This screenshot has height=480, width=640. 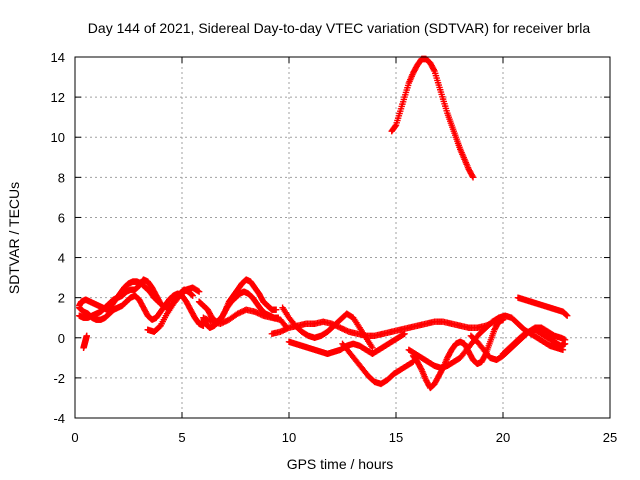 I want to click on y-tick-label: 2, so click(x=61, y=298).